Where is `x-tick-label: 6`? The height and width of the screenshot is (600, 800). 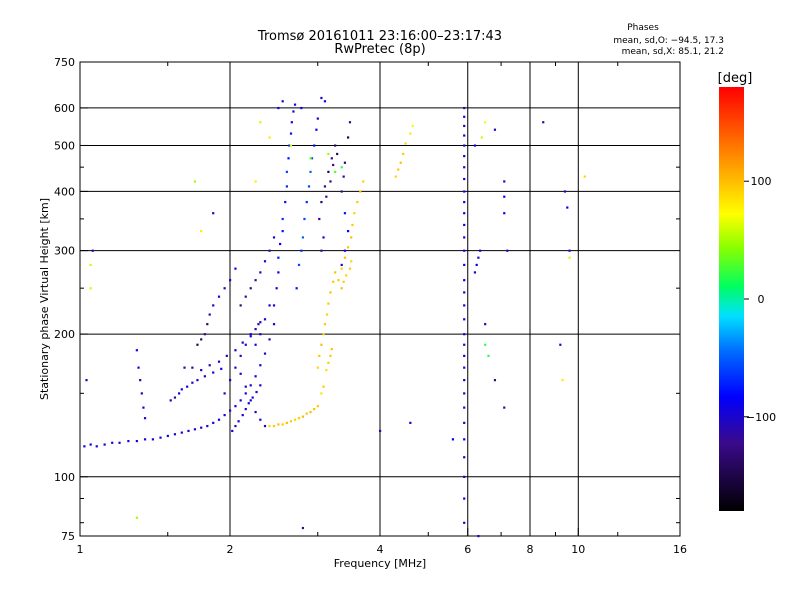
x-tick-label: 6 is located at coordinates (467, 549).